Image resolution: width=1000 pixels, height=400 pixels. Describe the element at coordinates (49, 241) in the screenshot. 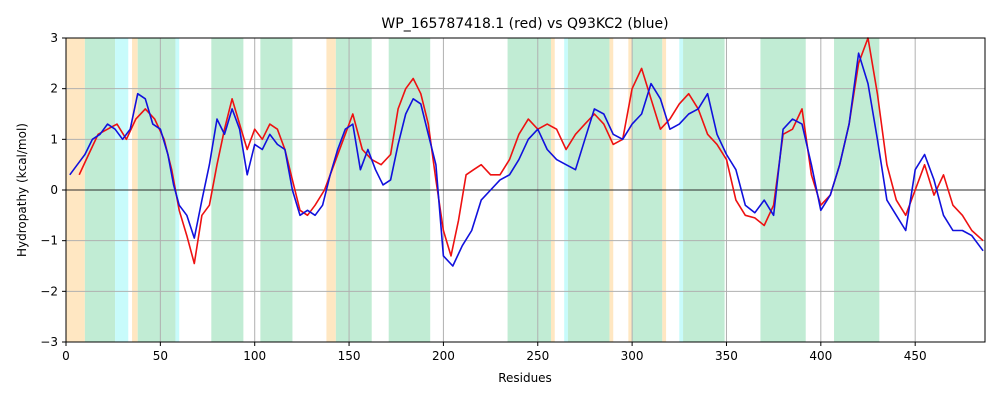

I see `y-tick-label: −1` at that location.